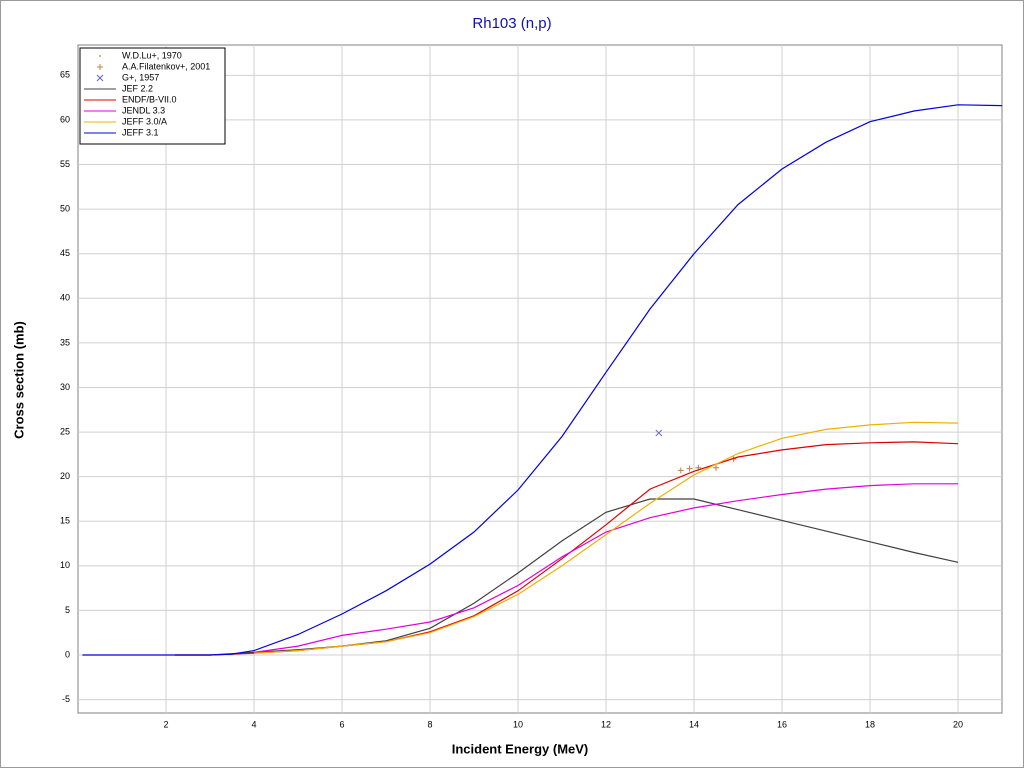  What do you see at coordinates (149, 99) in the screenshot?
I see `legend-label: ENDF/B-VII.0` at bounding box center [149, 99].